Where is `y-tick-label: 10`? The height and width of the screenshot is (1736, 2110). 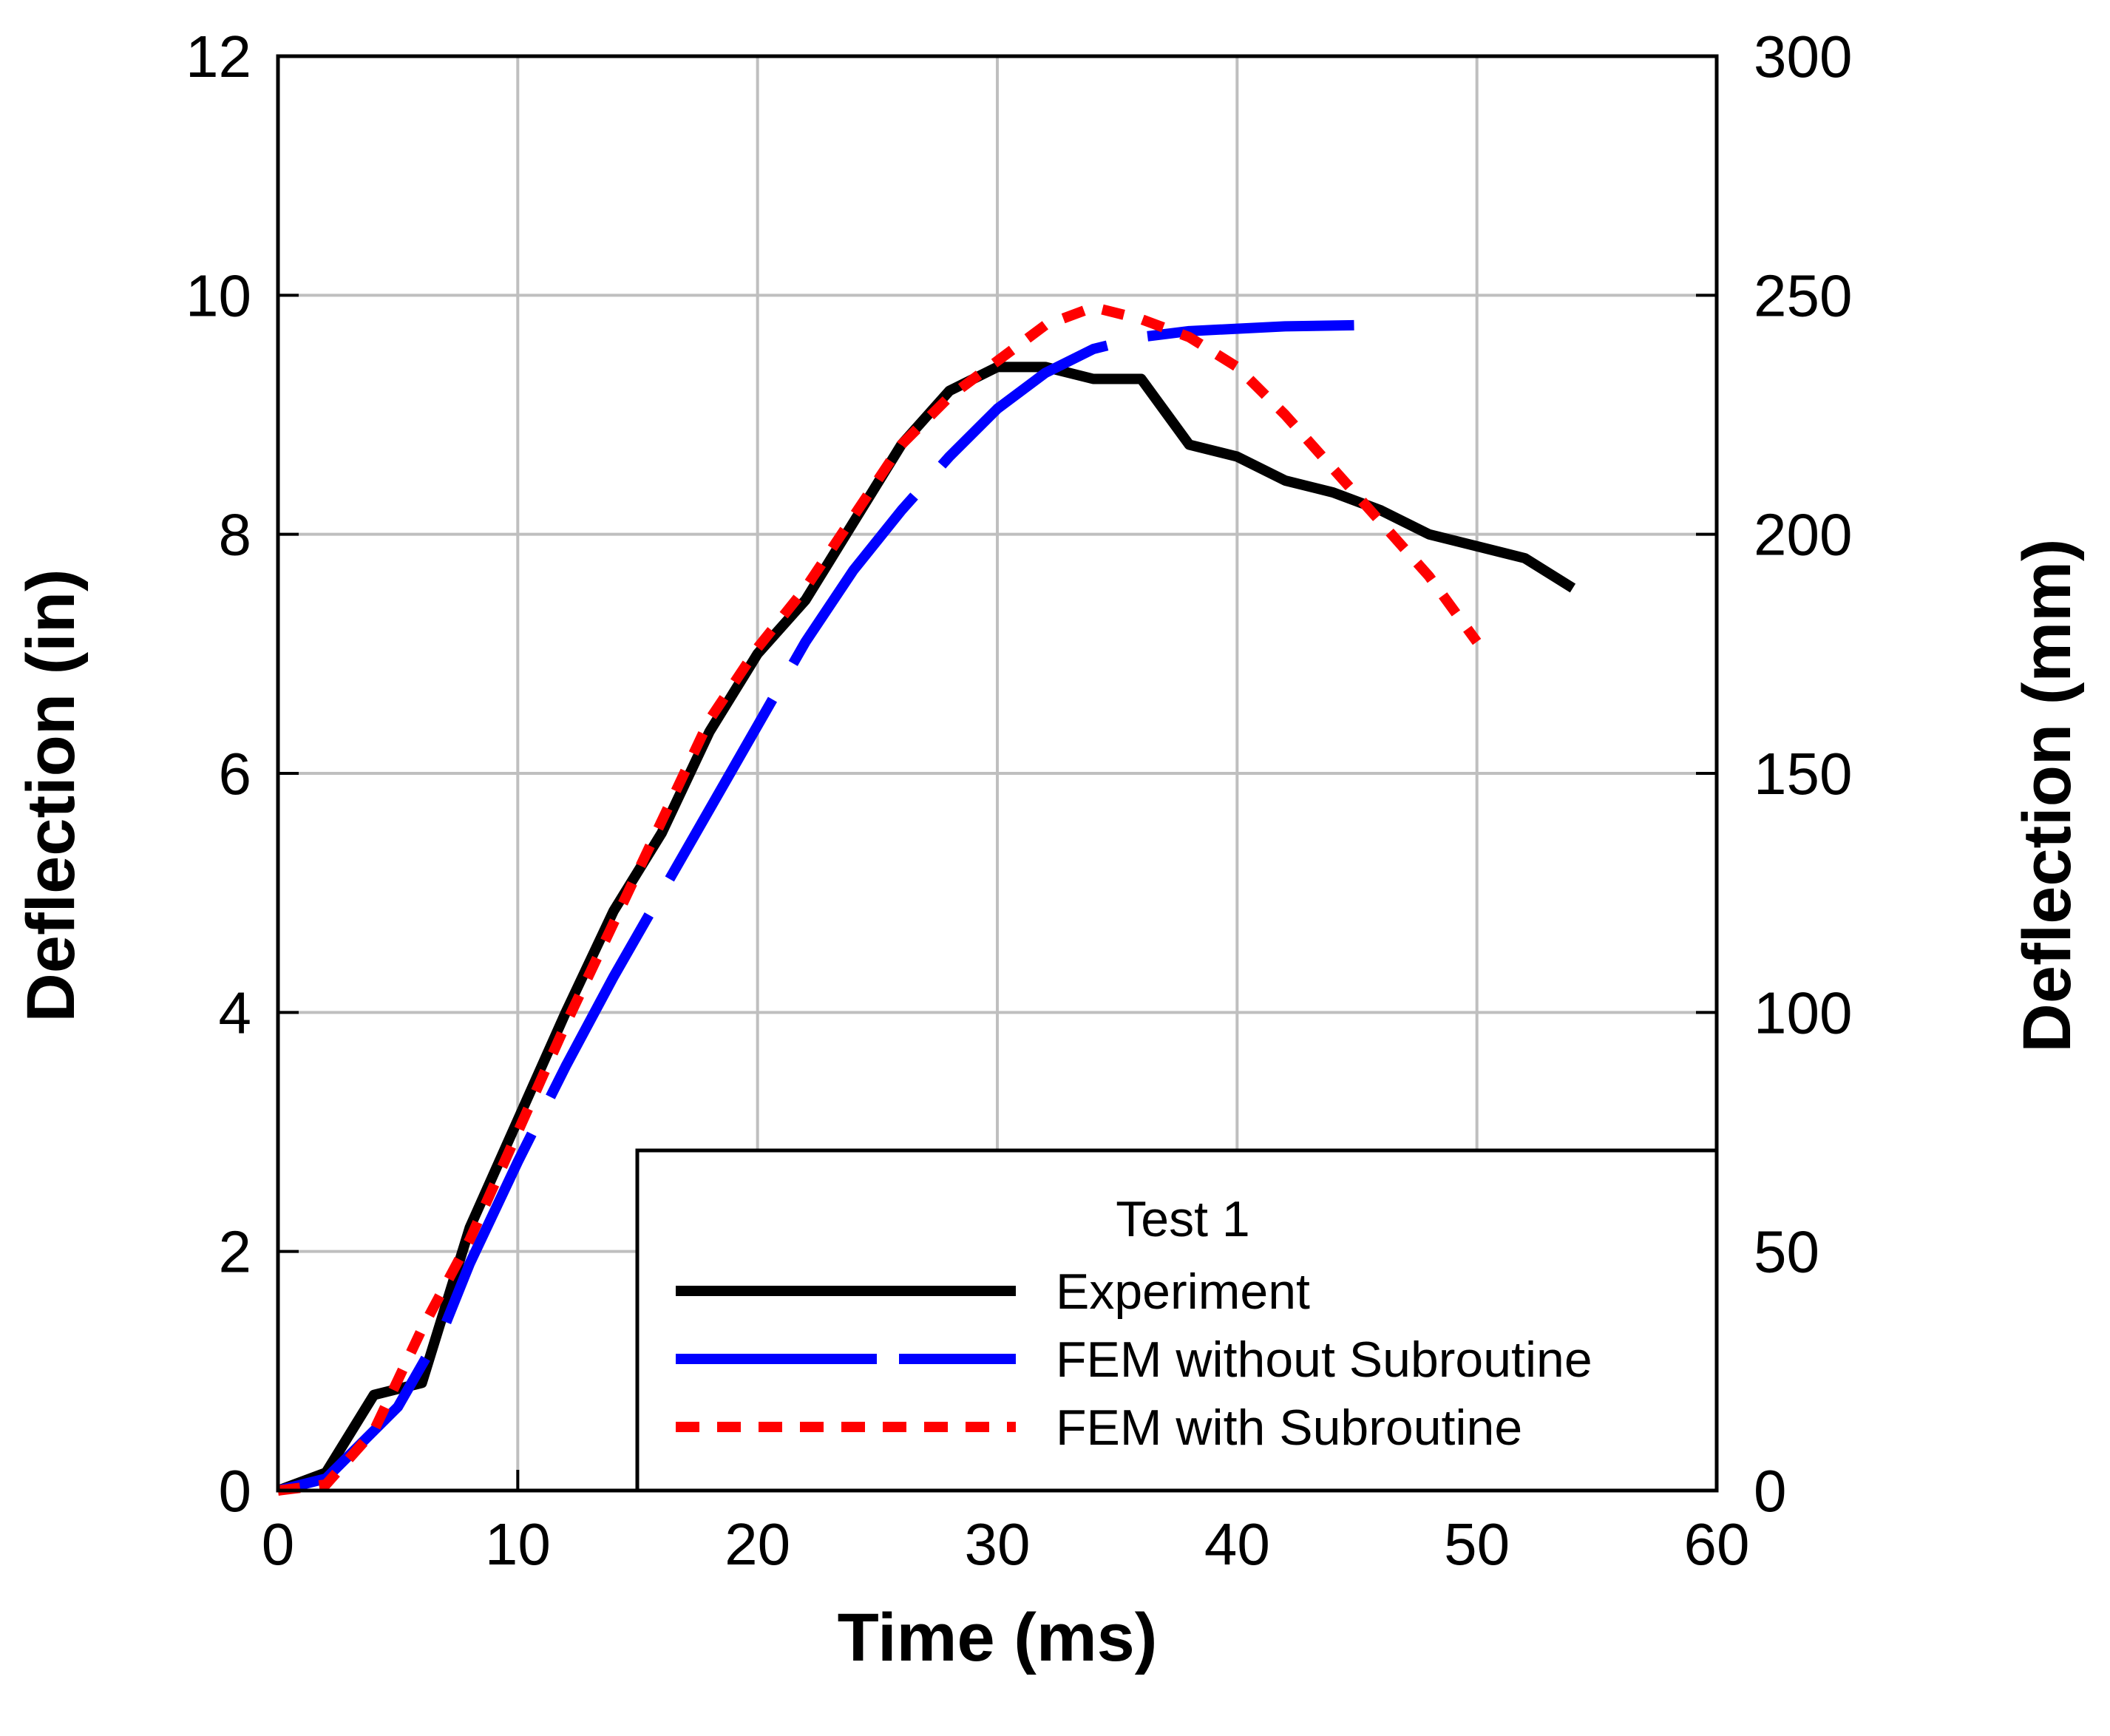
y-tick-label: 10 is located at coordinates (219, 295).